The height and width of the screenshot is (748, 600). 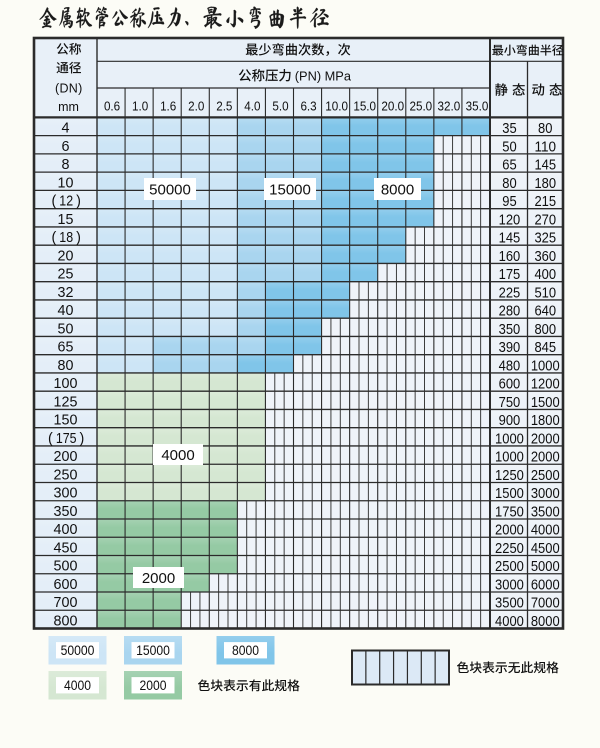 What do you see at coordinates (66, 548) in the screenshot?
I see `svg-text: 450` at bounding box center [66, 548].